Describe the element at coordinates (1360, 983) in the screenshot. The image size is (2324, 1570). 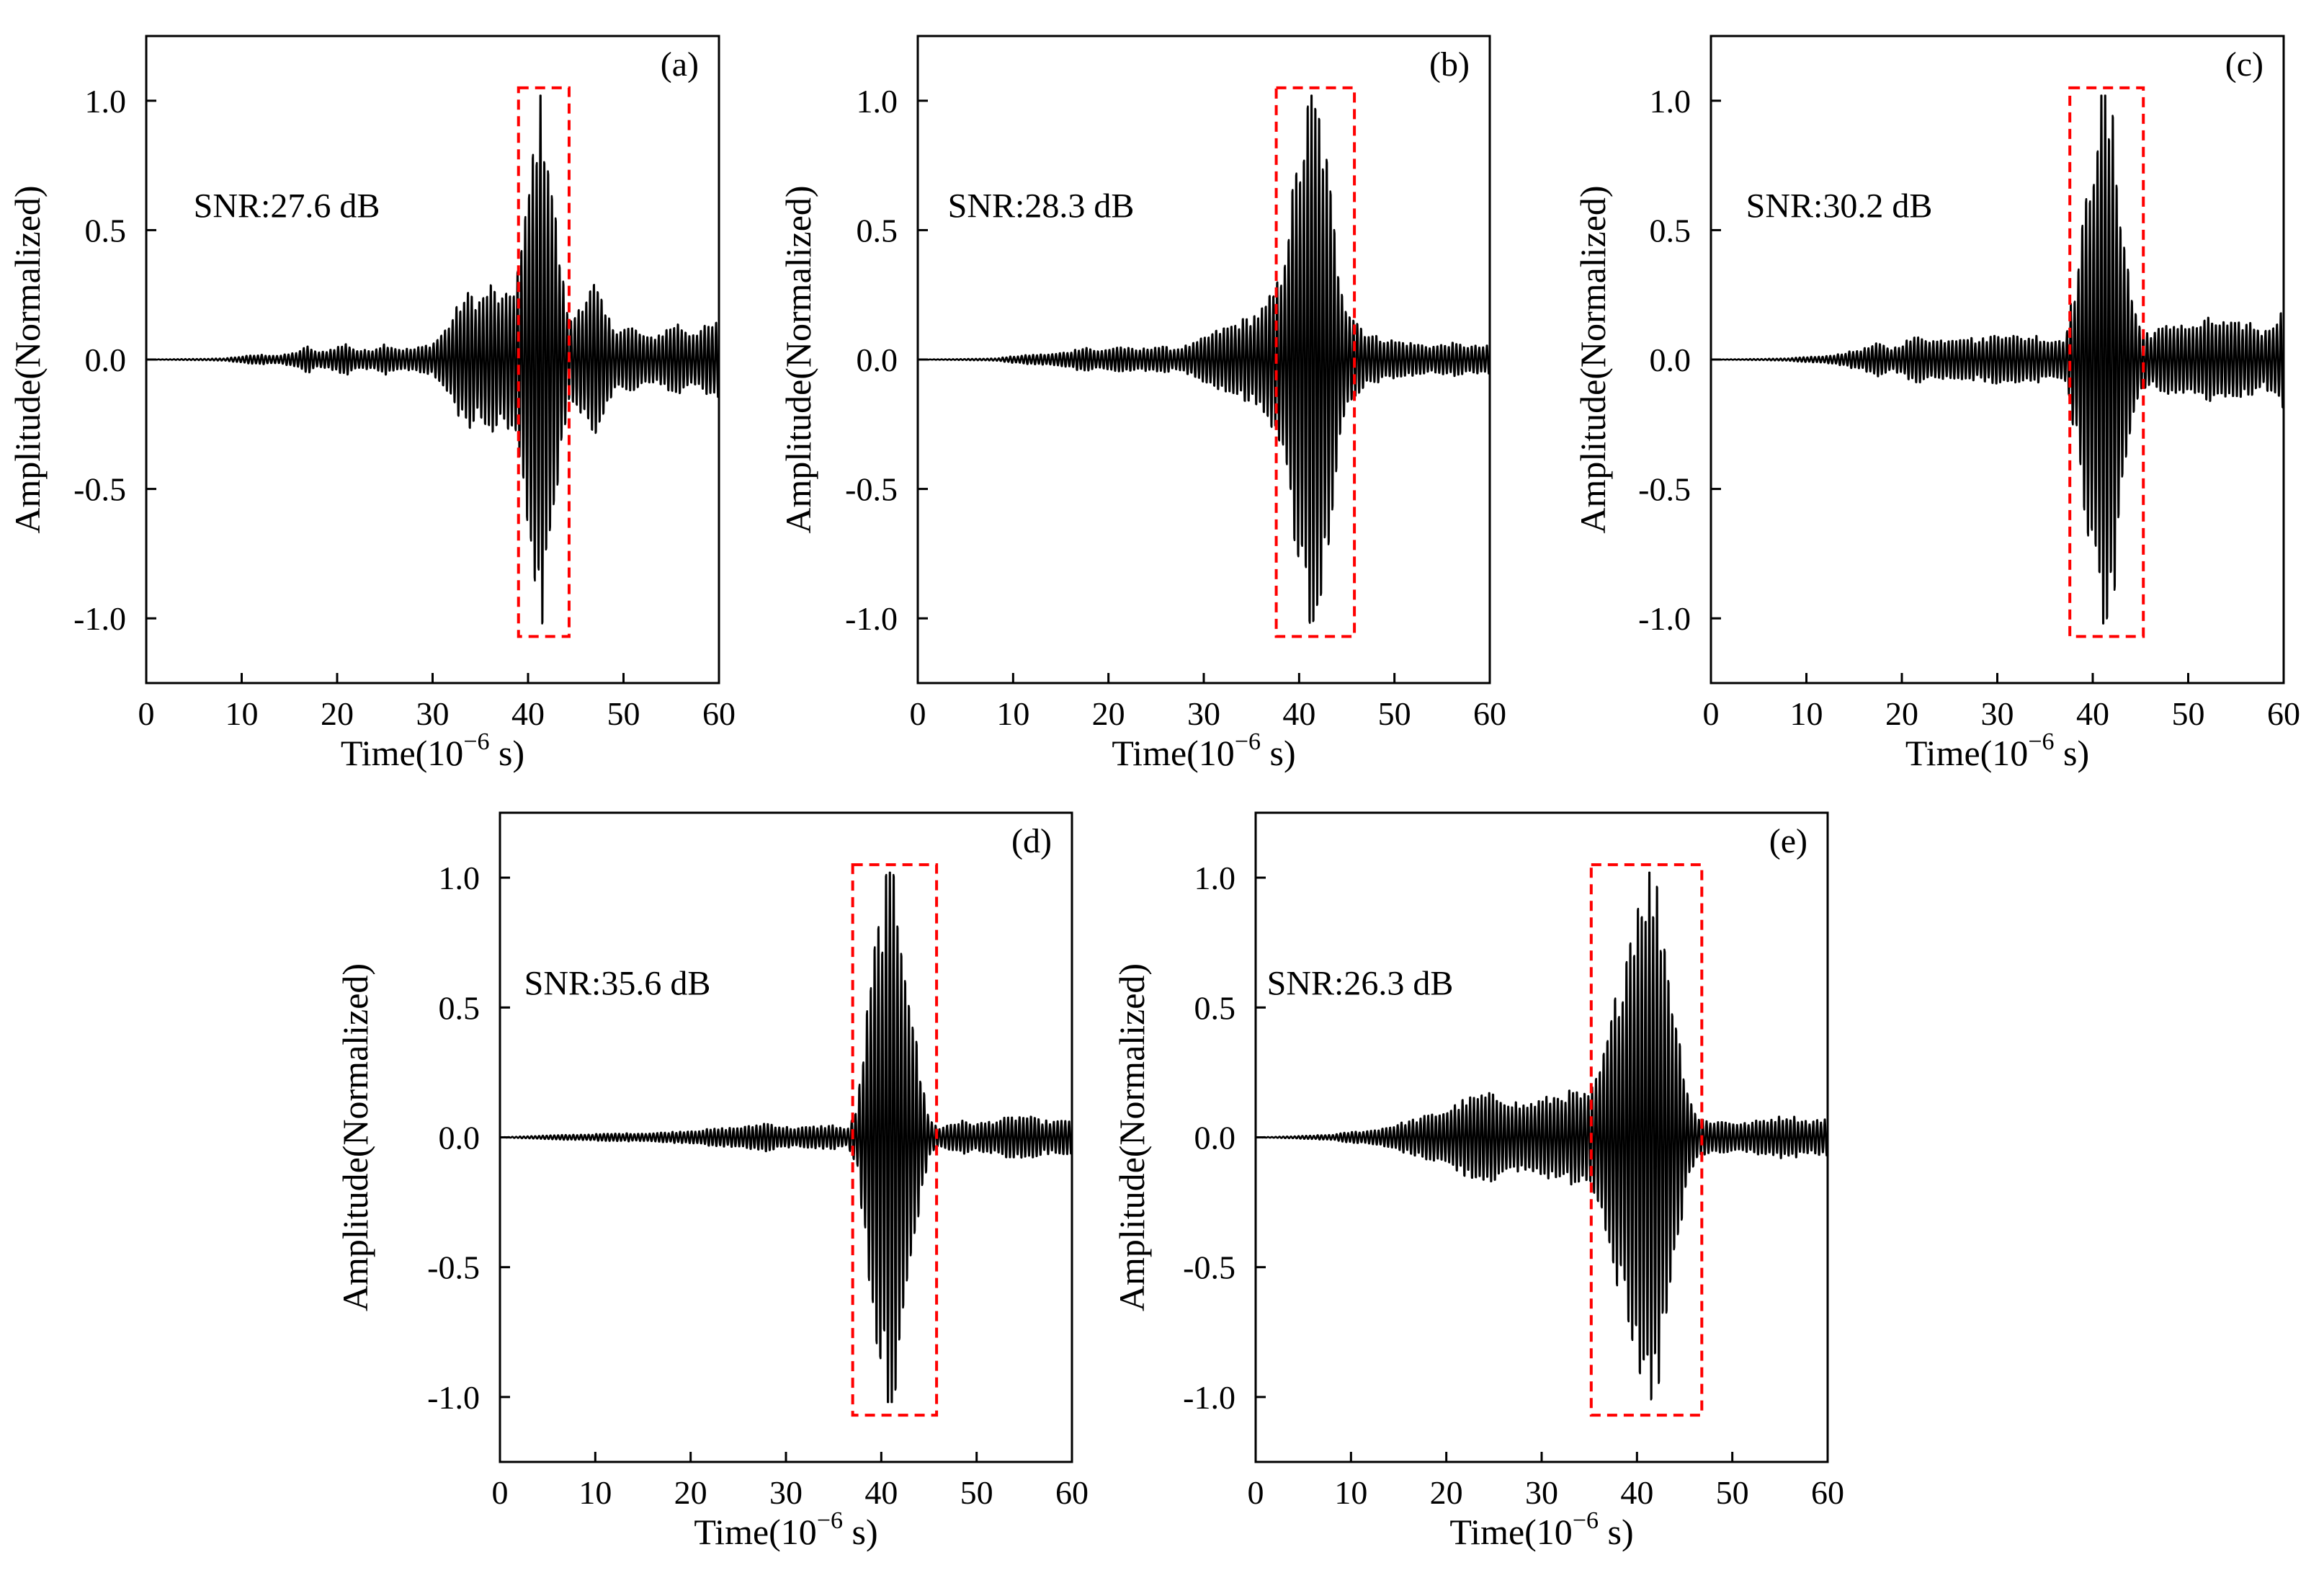
I see `snr-annotation: SNR:26.3 dB` at that location.